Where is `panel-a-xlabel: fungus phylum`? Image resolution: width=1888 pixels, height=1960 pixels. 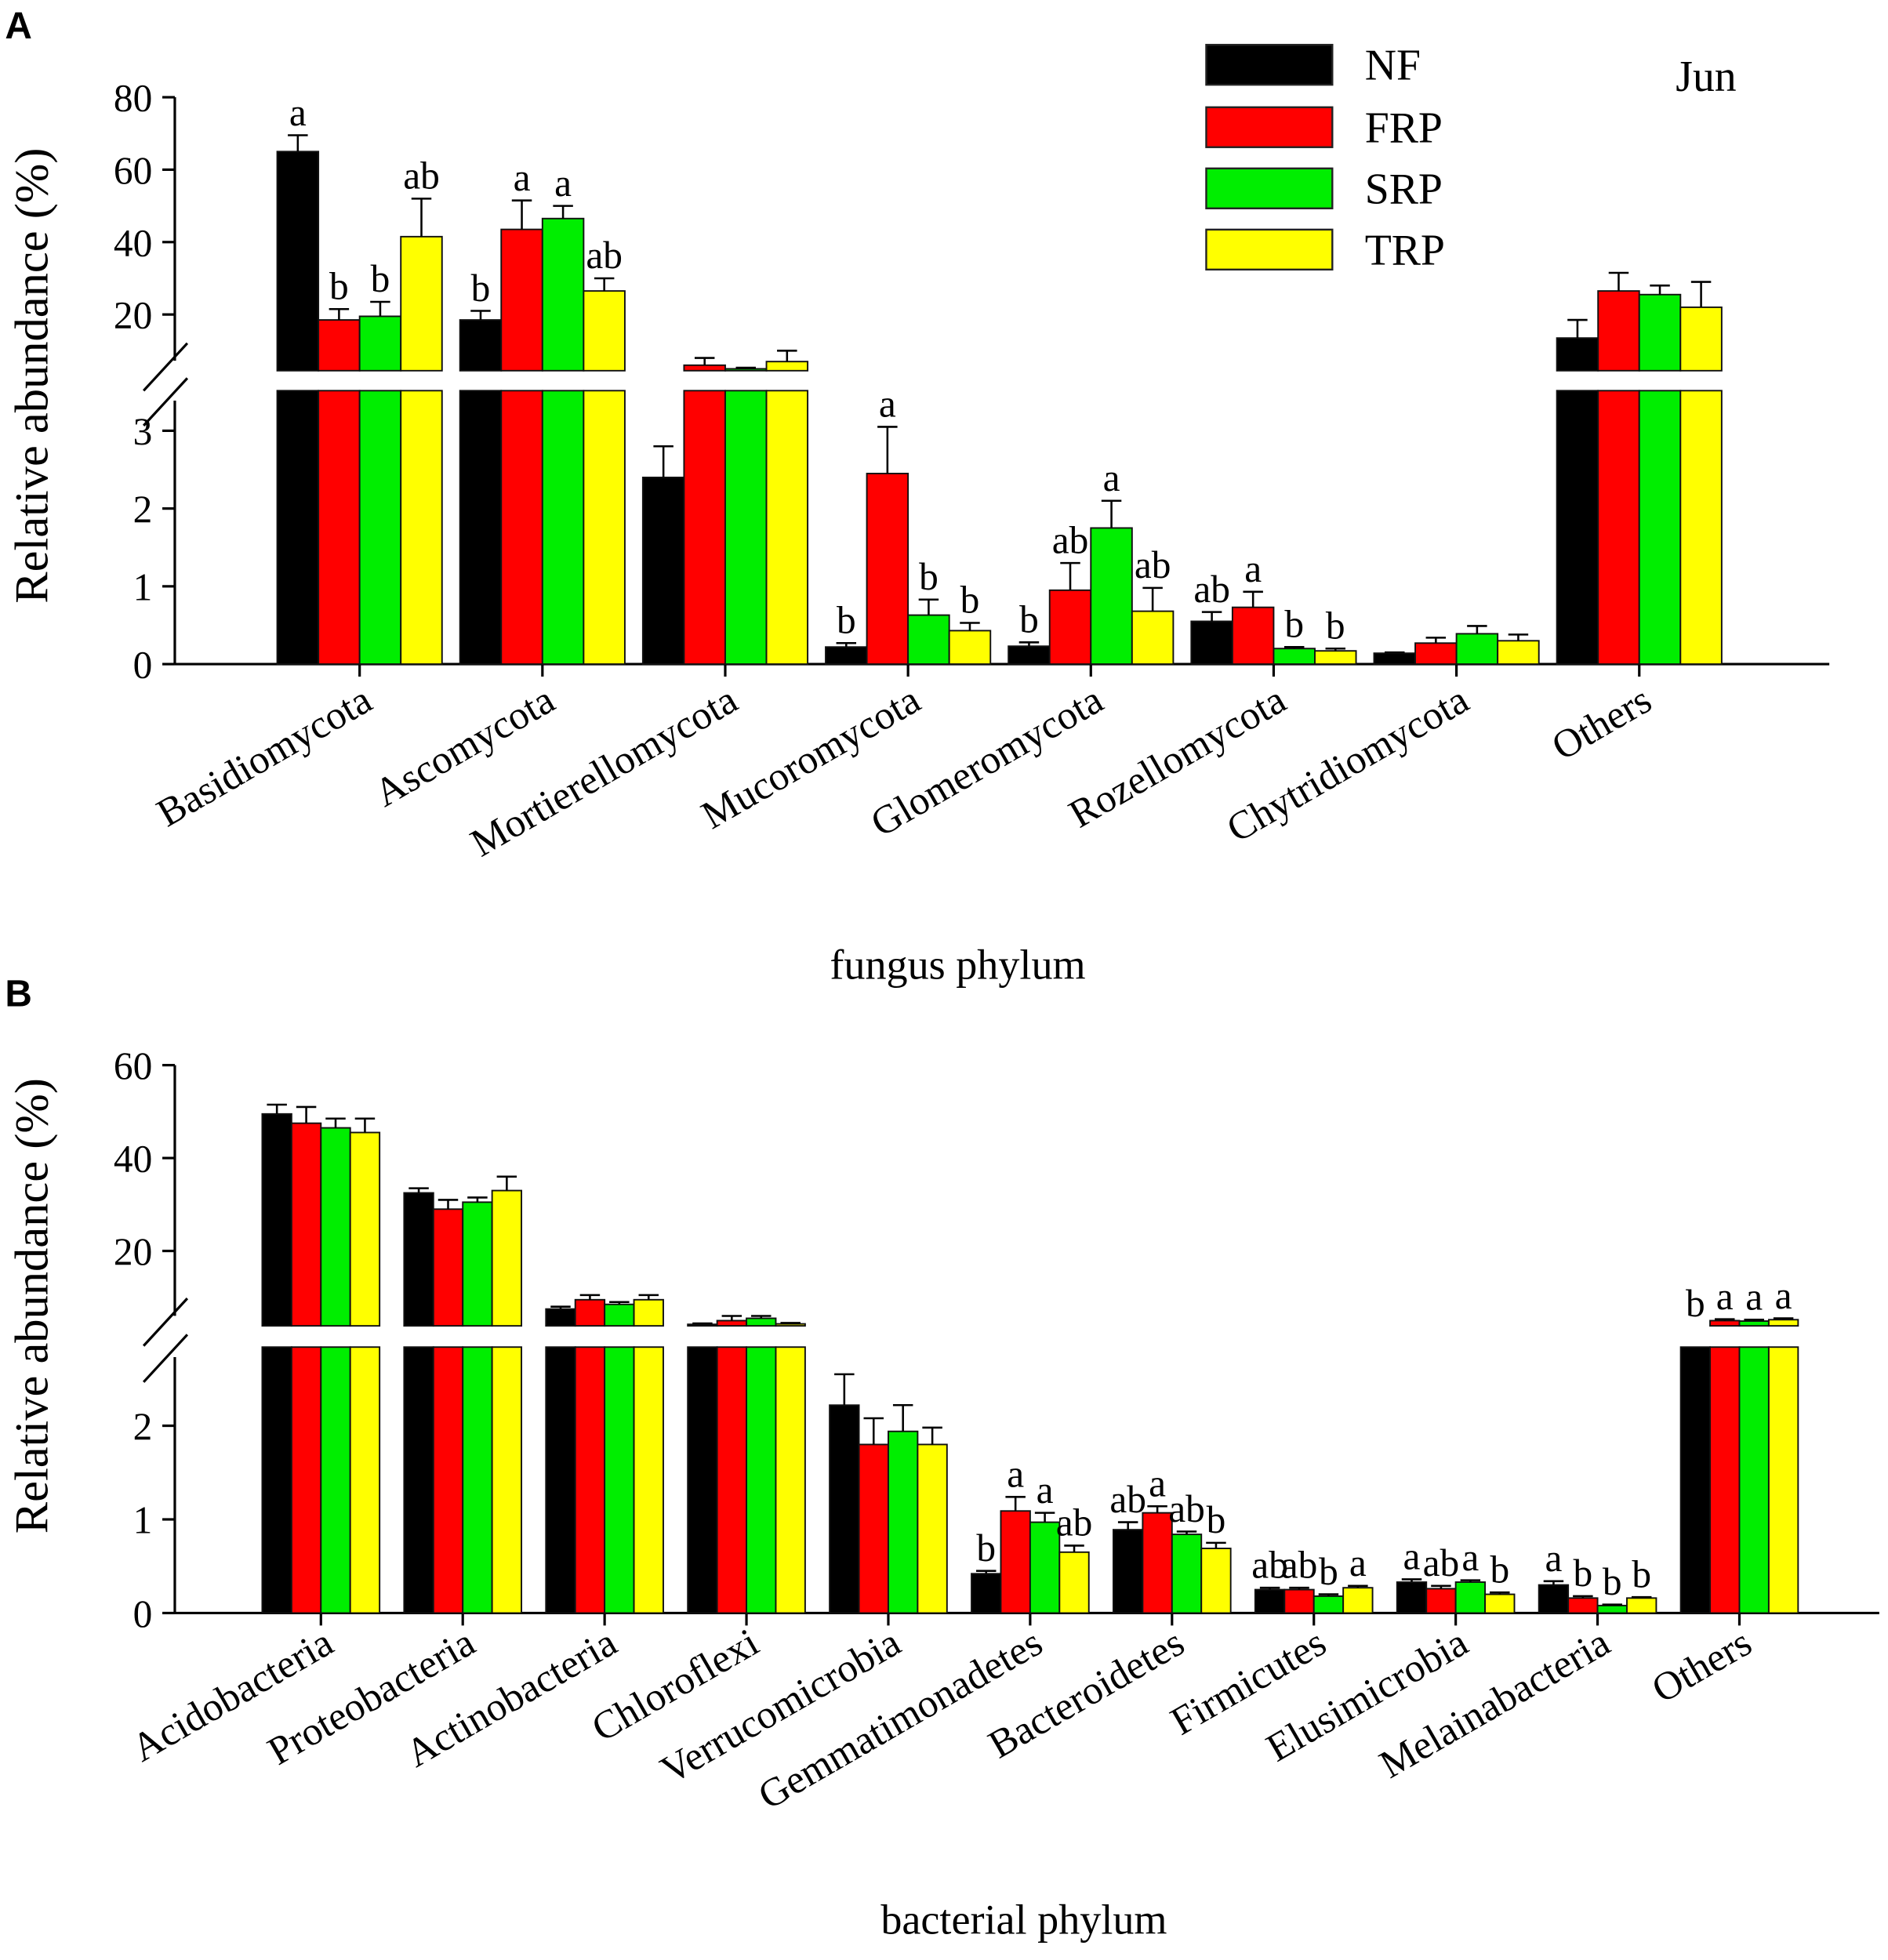 panel-a-xlabel: fungus phylum is located at coordinates (957, 964).